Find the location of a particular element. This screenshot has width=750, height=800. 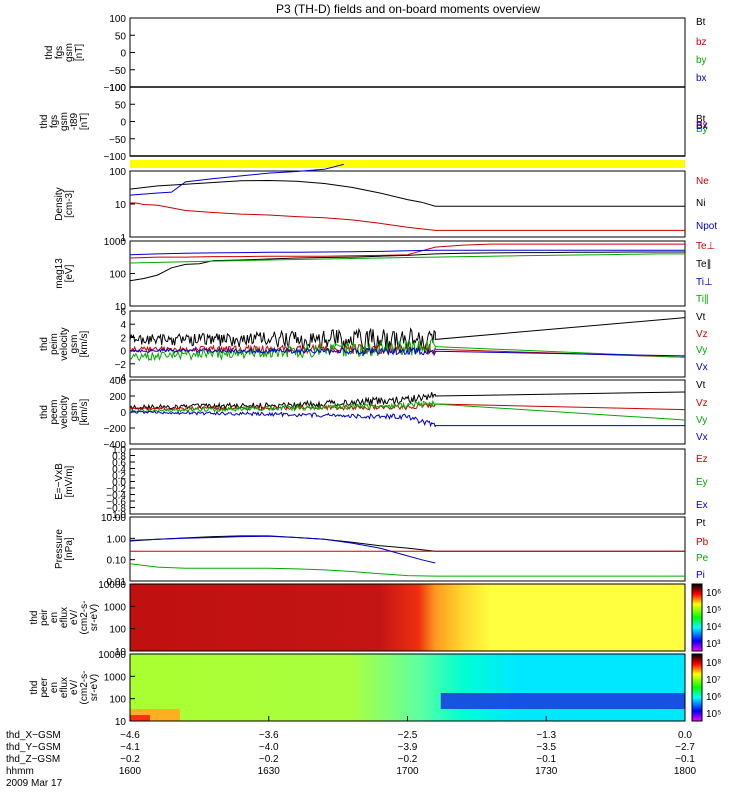

ylabel-line: [nT] is located at coordinates (84, 121).